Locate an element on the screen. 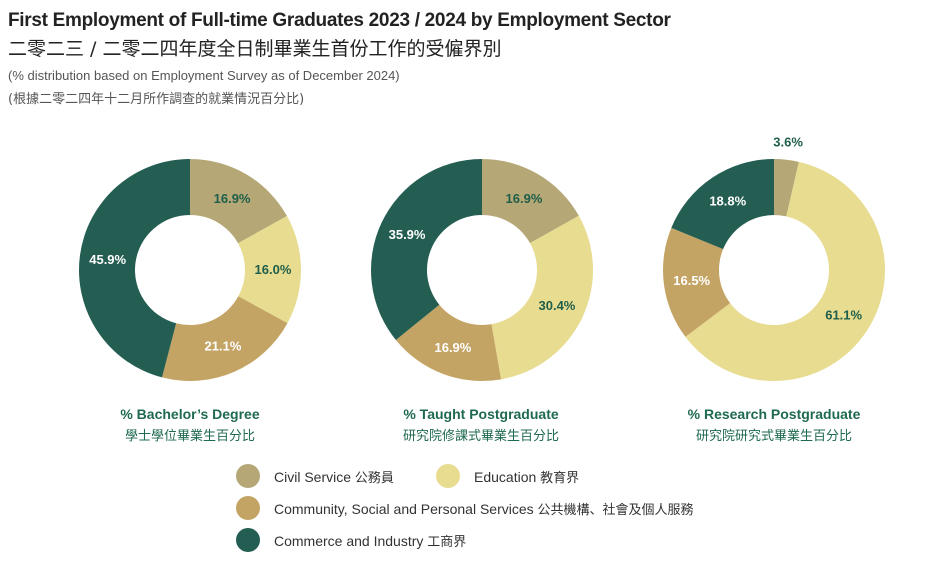  legend-label-civil-service-en: Civil Service is located at coordinates (313, 476).